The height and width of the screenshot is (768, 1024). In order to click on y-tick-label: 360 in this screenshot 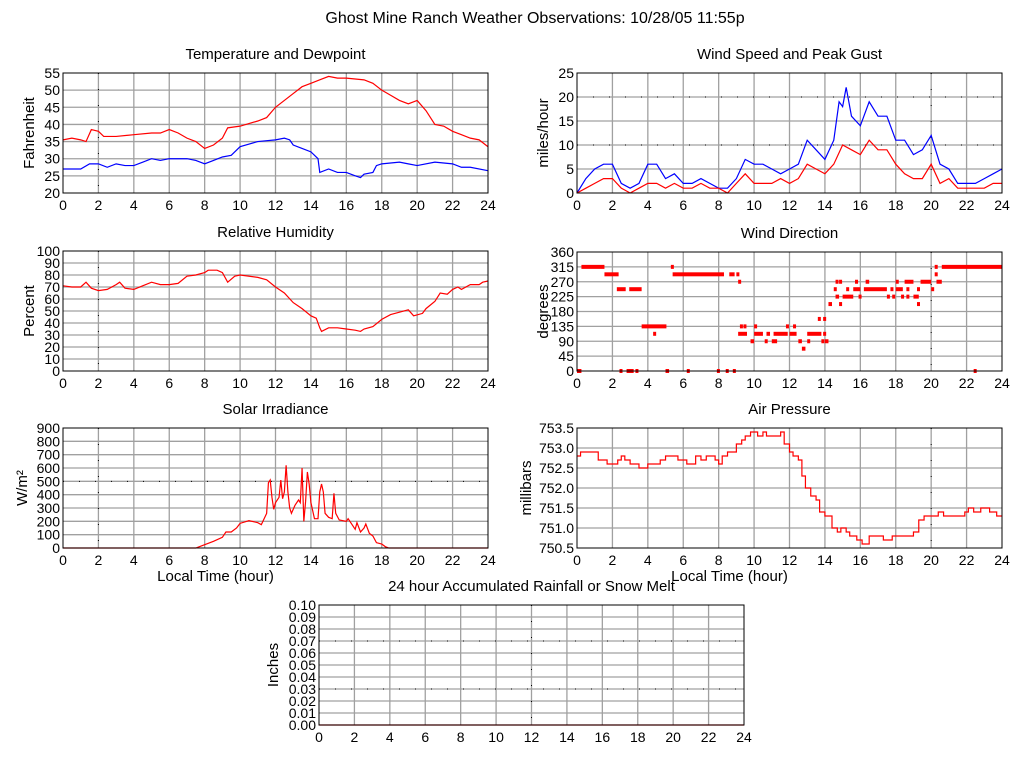, I will do `click(563, 252)`.